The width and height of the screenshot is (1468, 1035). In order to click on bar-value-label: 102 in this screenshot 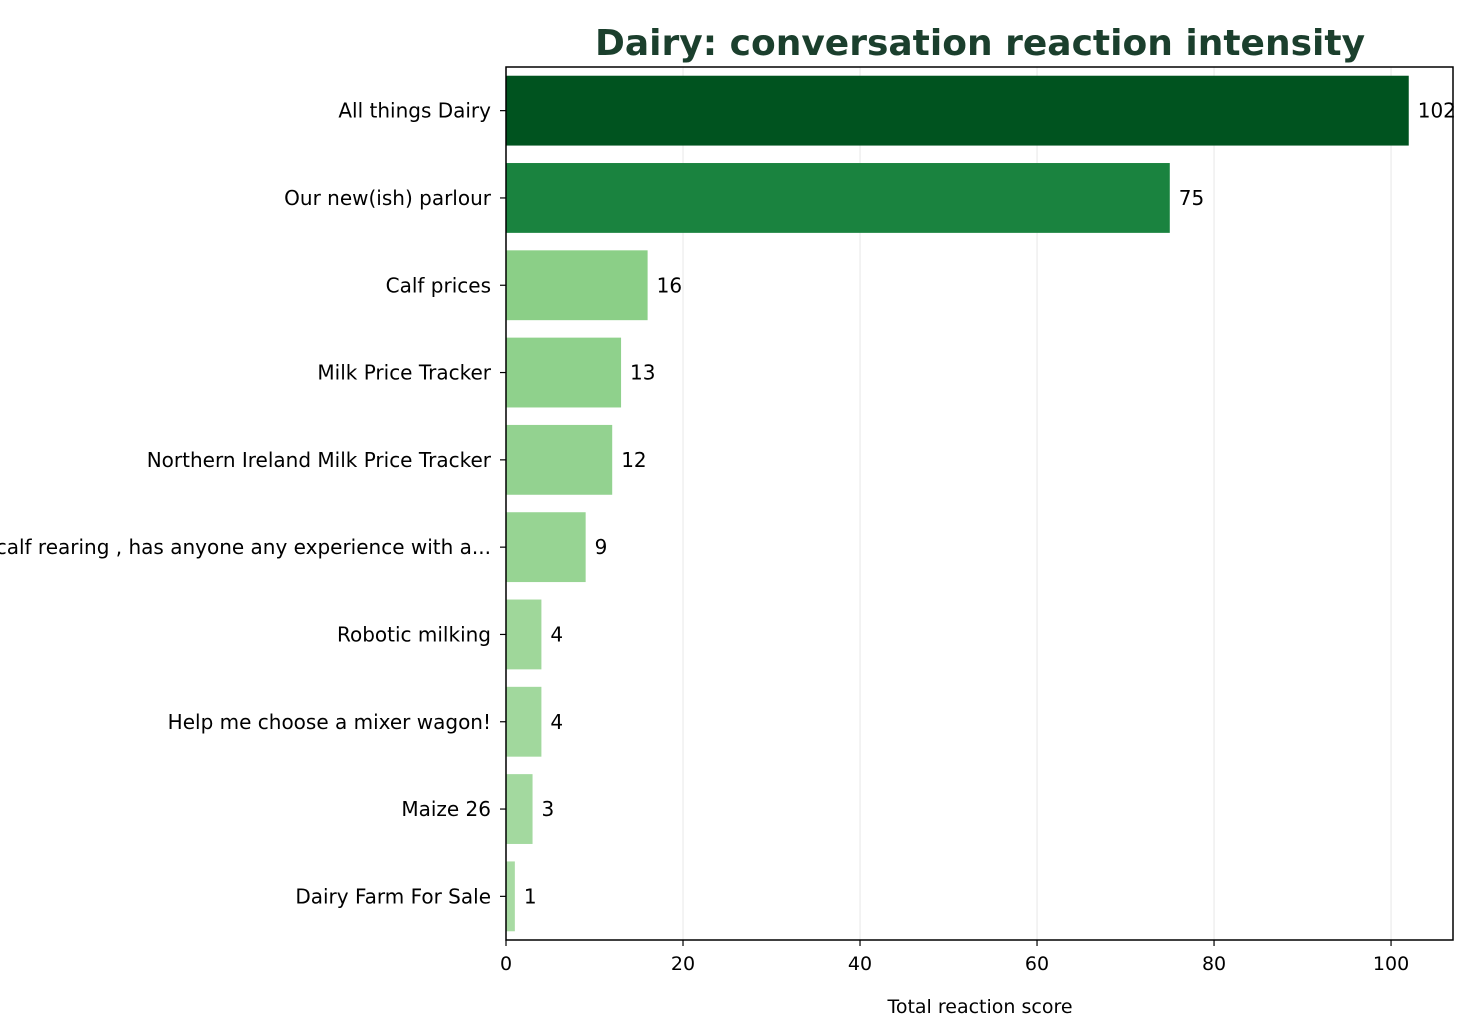, I will do `click(1437, 111)`.